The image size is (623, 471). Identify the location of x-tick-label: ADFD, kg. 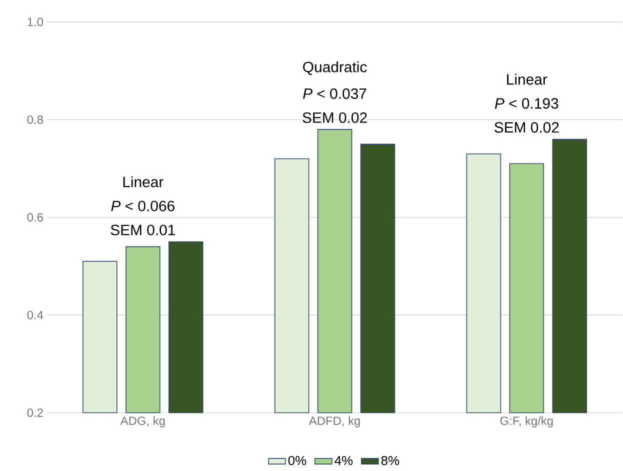
(334, 422).